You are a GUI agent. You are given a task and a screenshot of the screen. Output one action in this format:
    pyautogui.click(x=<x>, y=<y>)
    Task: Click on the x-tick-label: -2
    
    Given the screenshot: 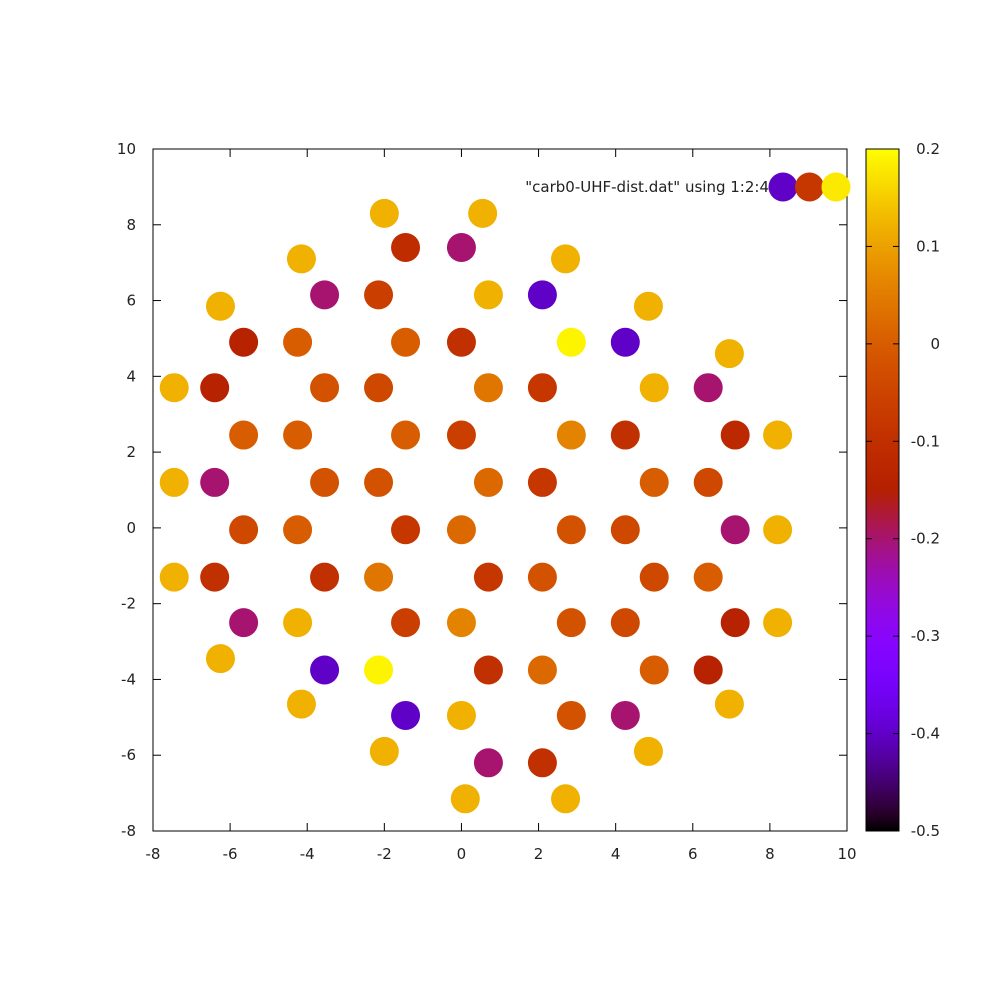 What is the action you would take?
    pyautogui.click(x=384, y=854)
    